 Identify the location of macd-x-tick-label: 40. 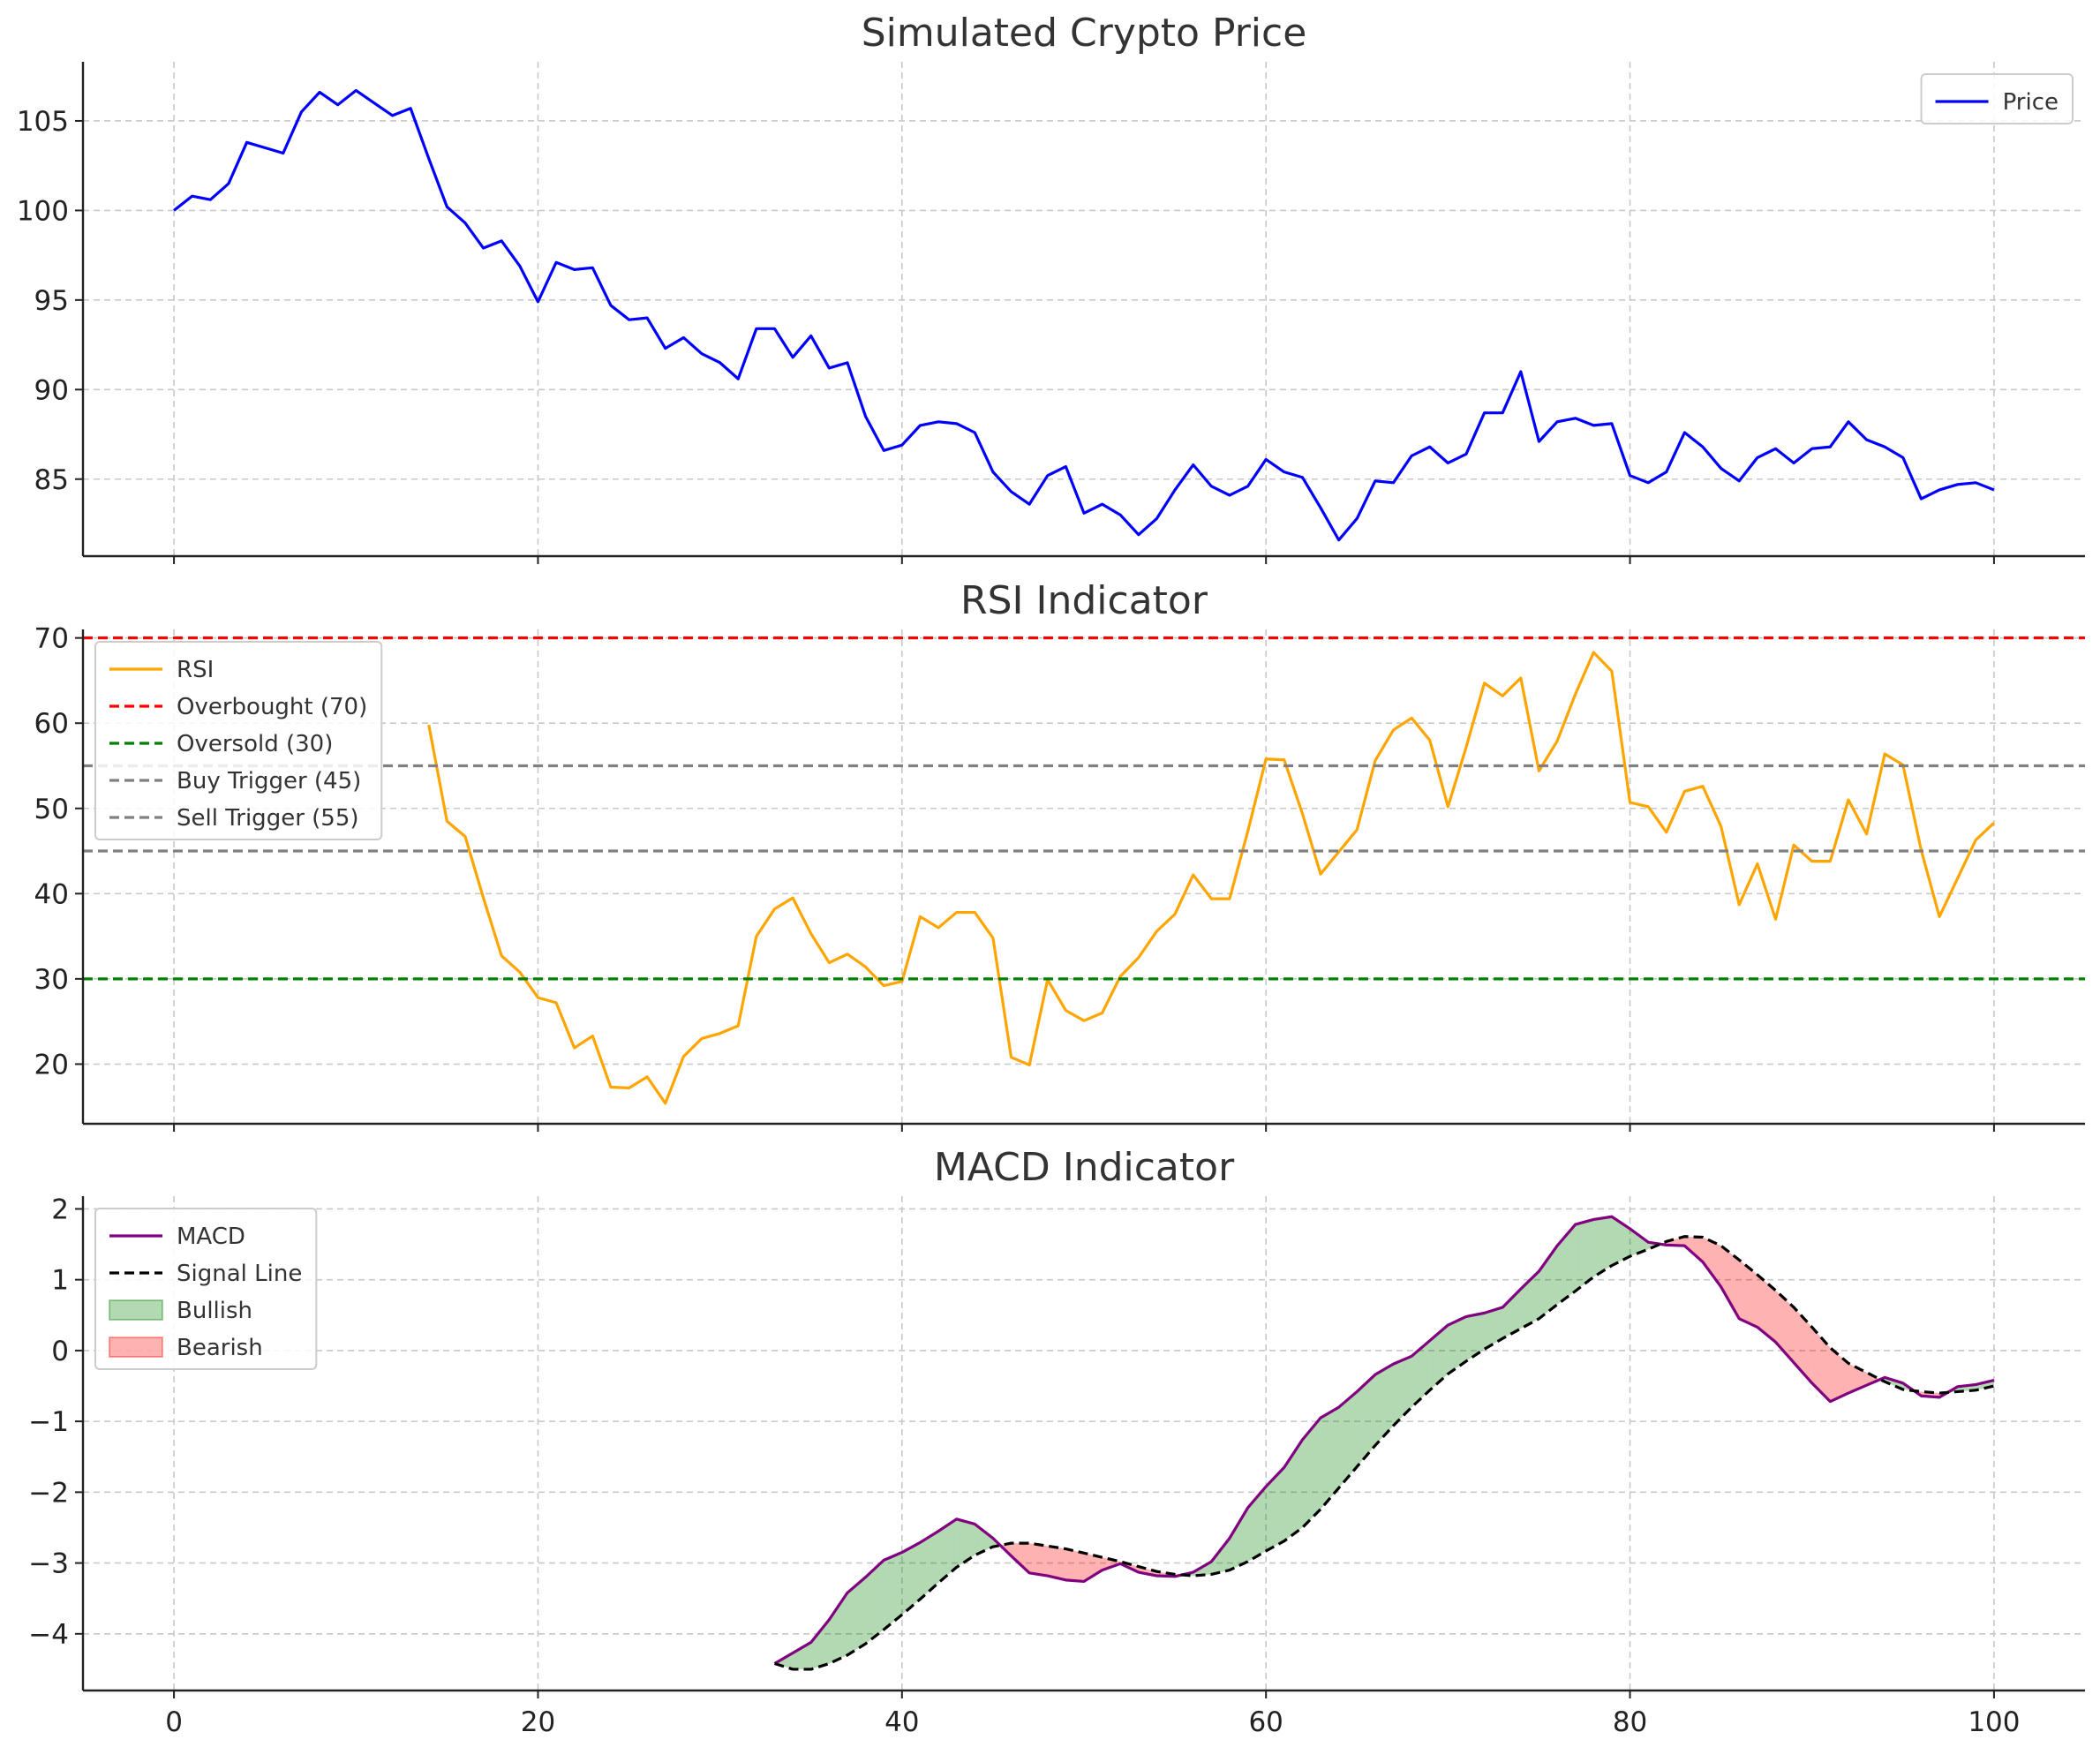
(901, 1722).